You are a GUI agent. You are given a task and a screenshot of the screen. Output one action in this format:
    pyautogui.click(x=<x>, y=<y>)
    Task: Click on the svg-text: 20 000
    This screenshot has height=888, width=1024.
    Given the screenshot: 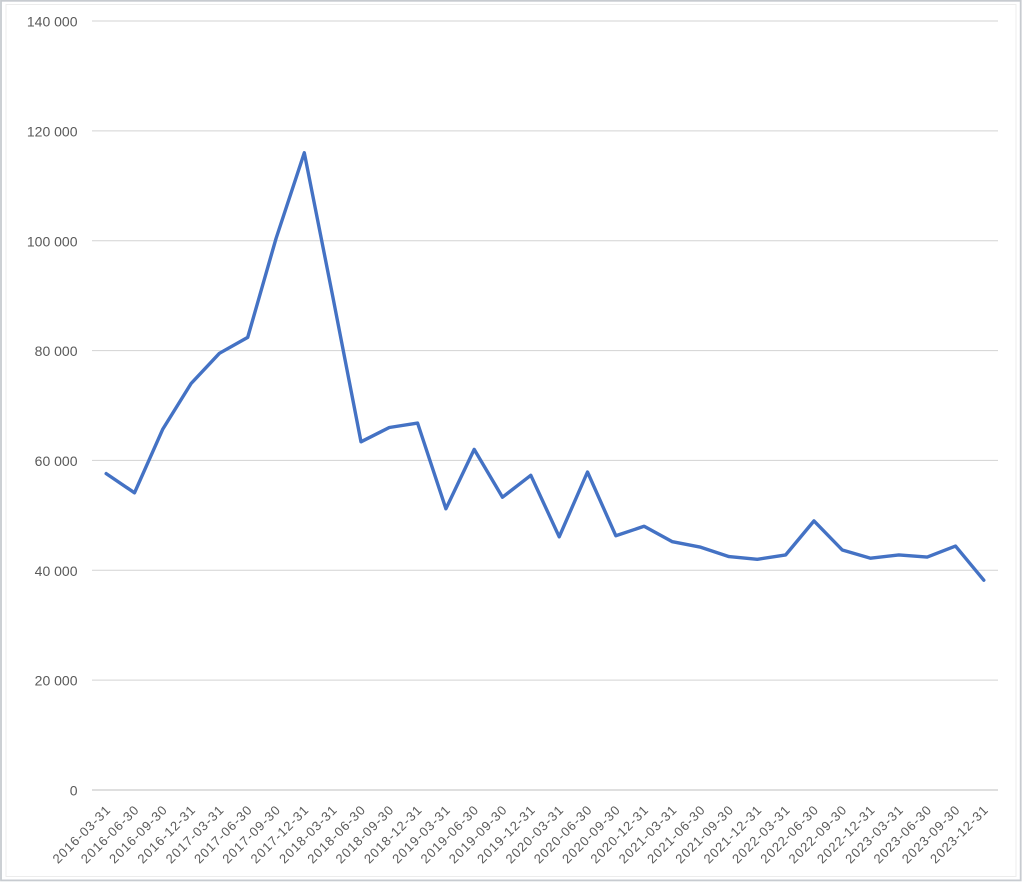 What is the action you would take?
    pyautogui.click(x=56, y=681)
    